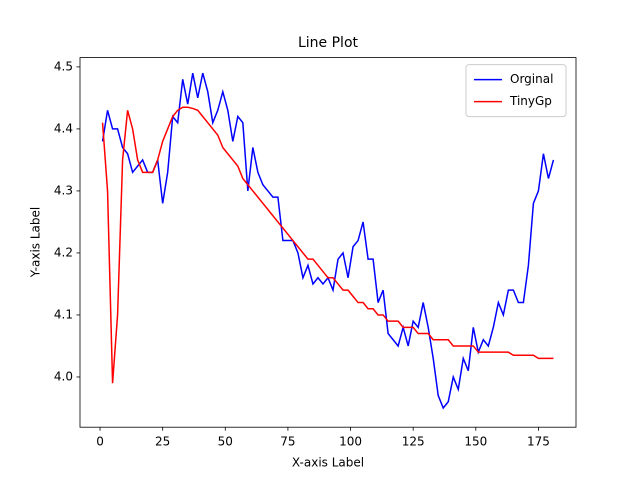 This screenshot has height=480, width=640. I want to click on y-tick-label: 4.4, so click(63, 128).